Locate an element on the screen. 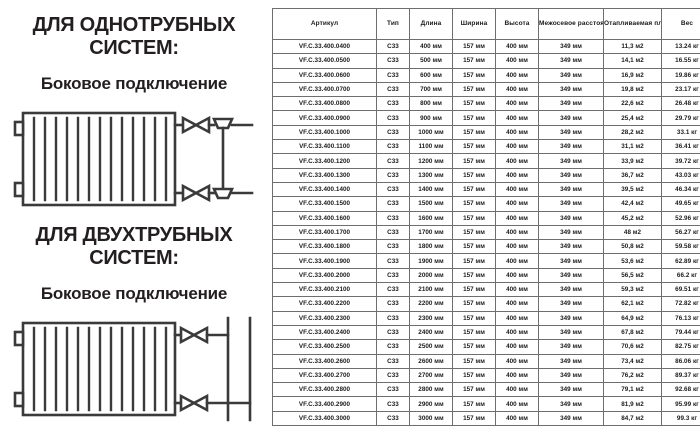 Image resolution: width=700 pixels, height=426 pixels. column-header-length: Длина is located at coordinates (431, 24).